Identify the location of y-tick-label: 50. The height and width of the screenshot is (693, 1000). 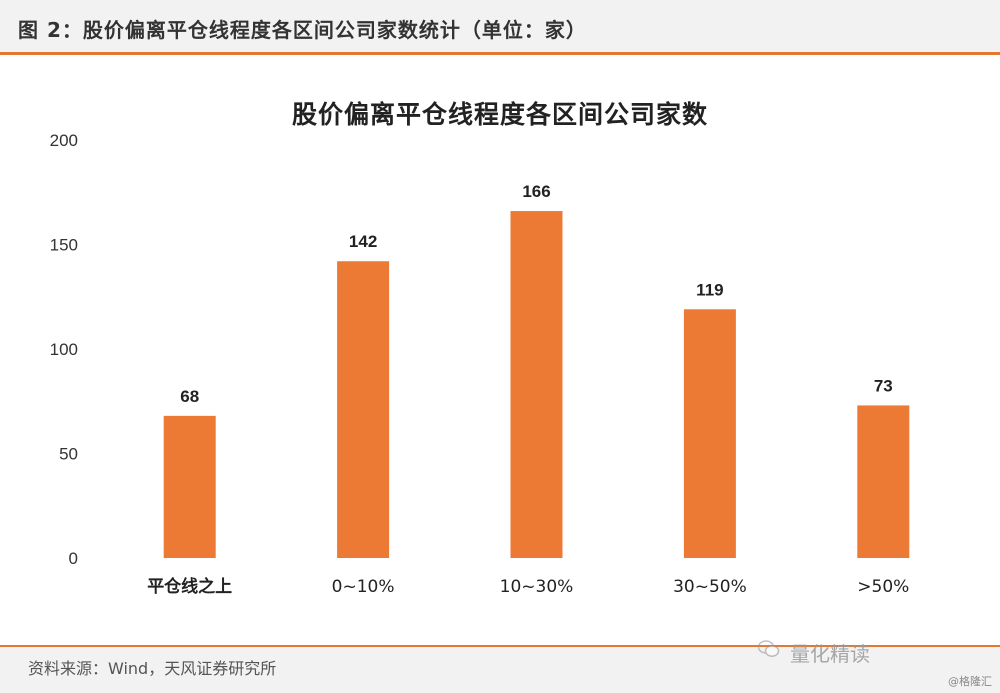
(68, 454).